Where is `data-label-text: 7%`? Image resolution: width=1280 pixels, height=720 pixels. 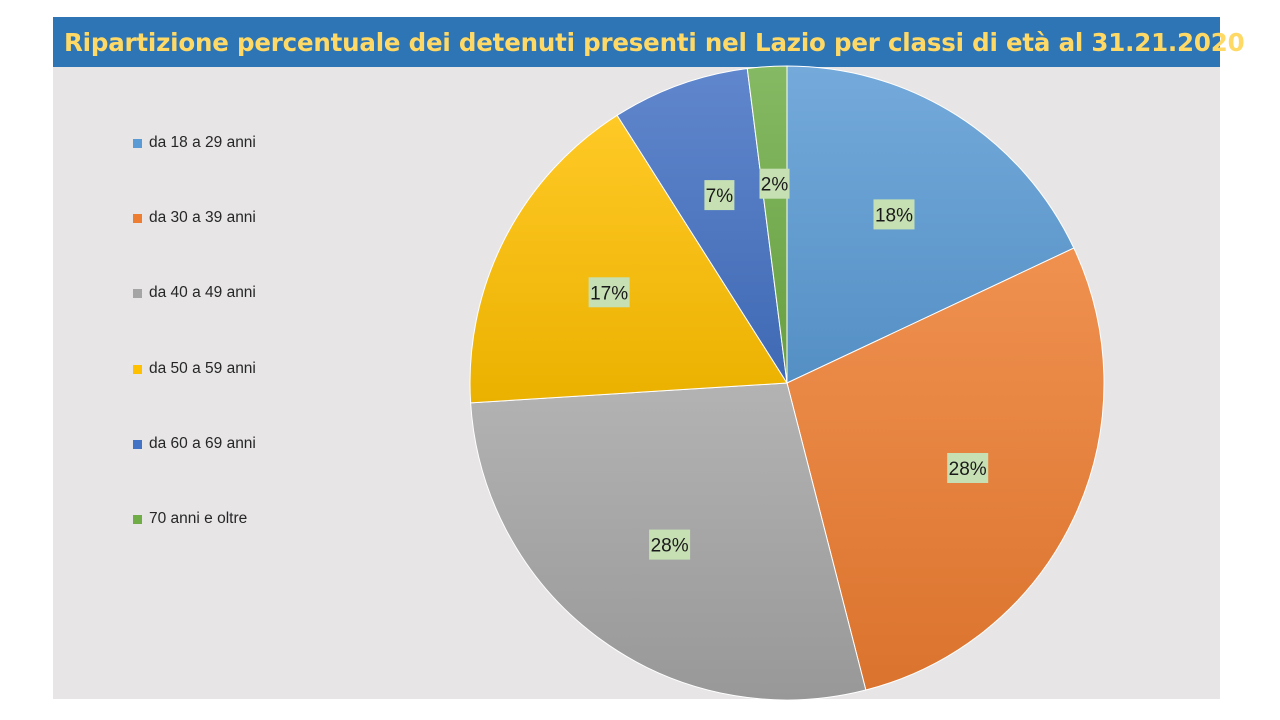
data-label-text: 7% is located at coordinates (720, 196).